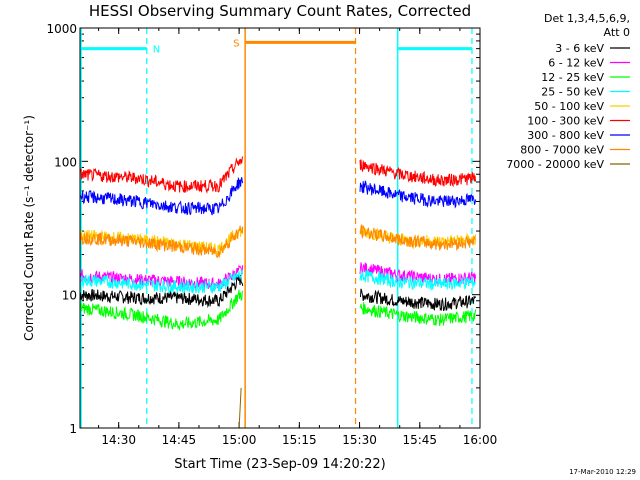  I want to click on x-tick-label: 15:00, so click(239, 440).